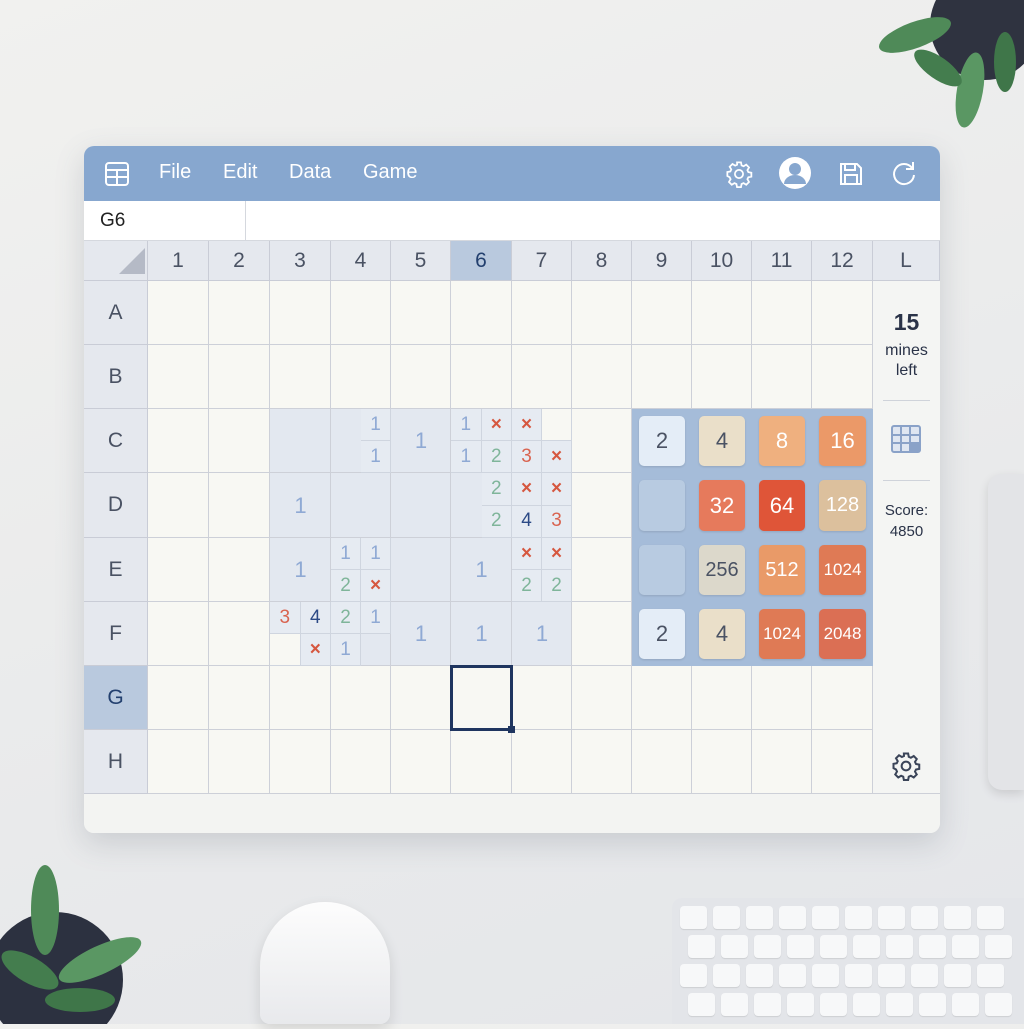 This screenshot has height=1029, width=1024. Describe the element at coordinates (116, 313) in the screenshot. I see `row-header-A: A` at that location.